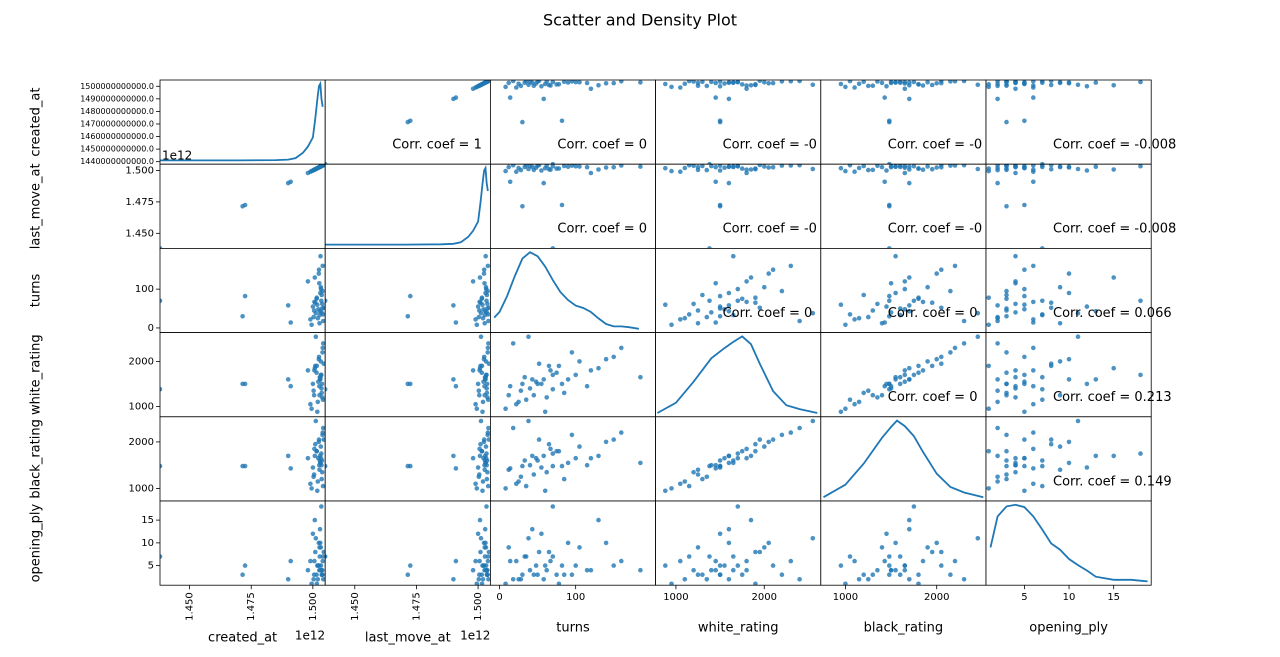 The height and width of the screenshot is (657, 1280). What do you see at coordinates (117, 111) in the screenshot?
I see `y-tick-label: 1480000000000.0` at bounding box center [117, 111].